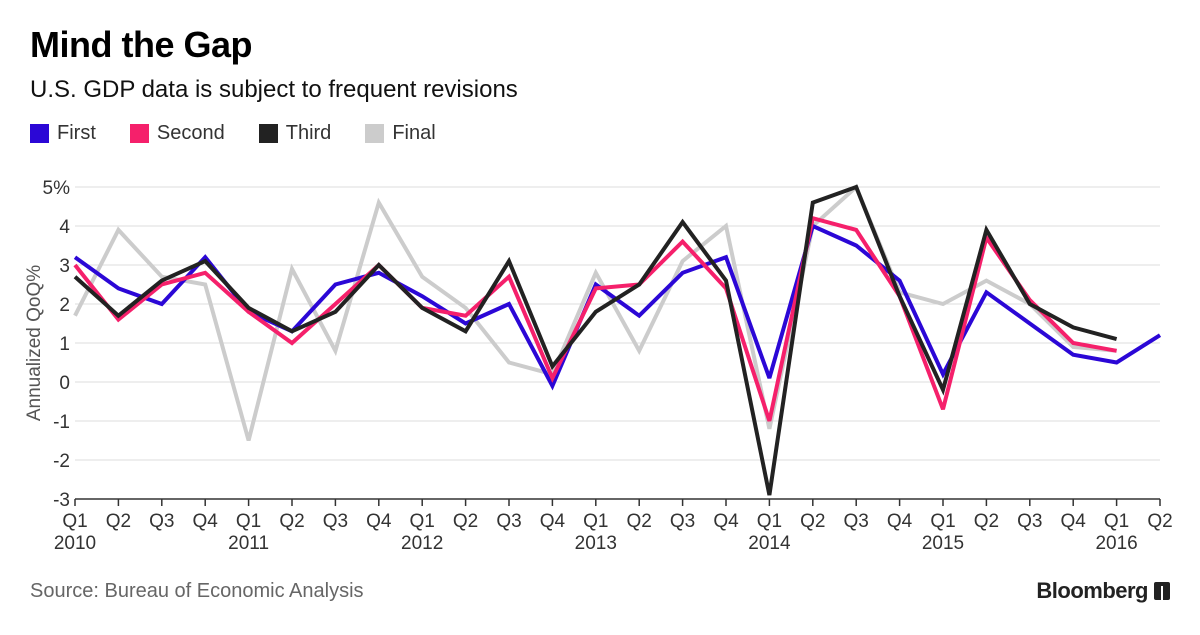 Image resolution: width=1200 pixels, height=635 pixels. Describe the element at coordinates (943, 543) in the screenshot. I see `x-year-label: 2015` at that location.